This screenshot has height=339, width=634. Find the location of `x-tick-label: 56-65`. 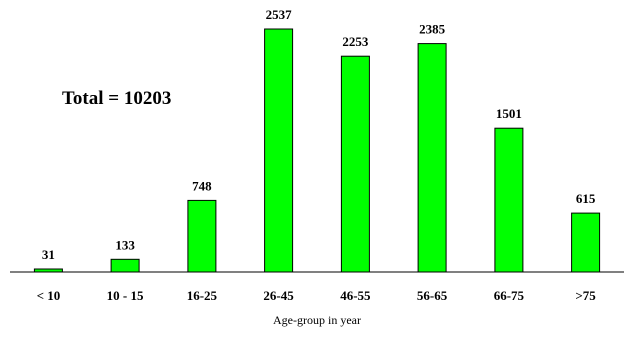

x-tick-label: 56-65 is located at coordinates (432, 295).